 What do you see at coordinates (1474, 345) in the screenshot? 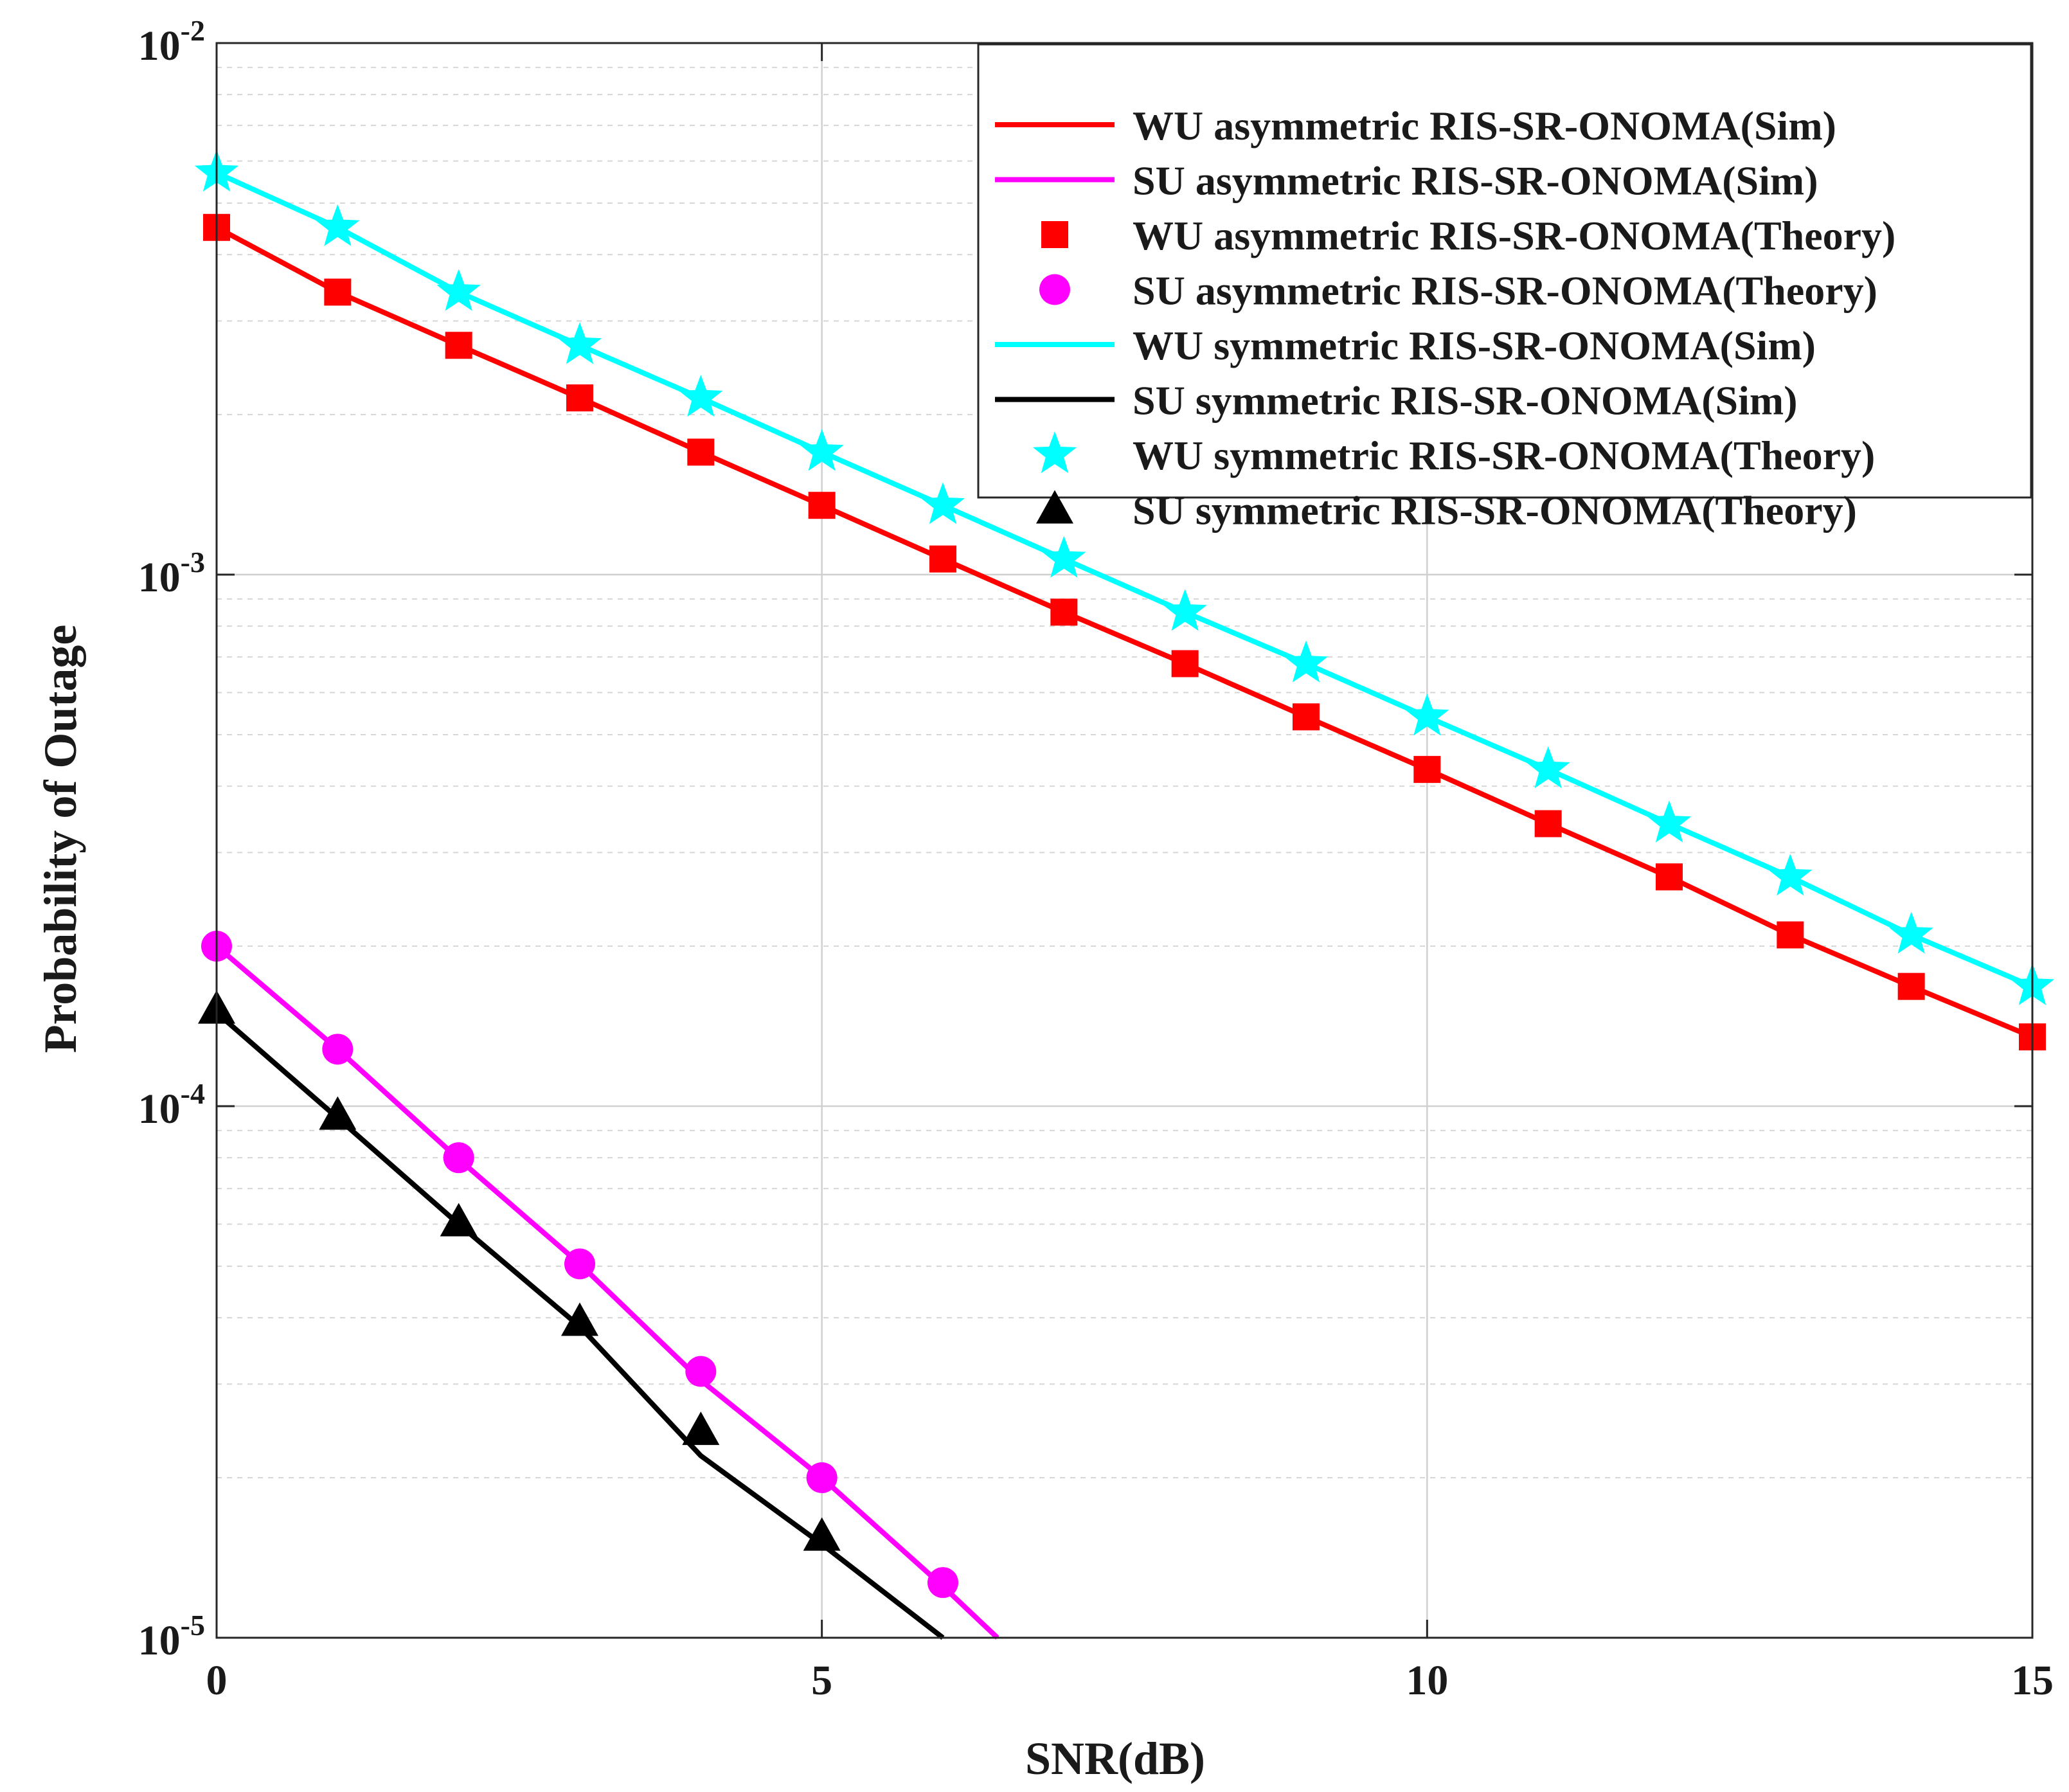
I see `legend-label-wu-symmetric-ris-sr-onoma-sim: WU symmetric RIS-SR-ONOMA(Sim)` at bounding box center [1474, 345].